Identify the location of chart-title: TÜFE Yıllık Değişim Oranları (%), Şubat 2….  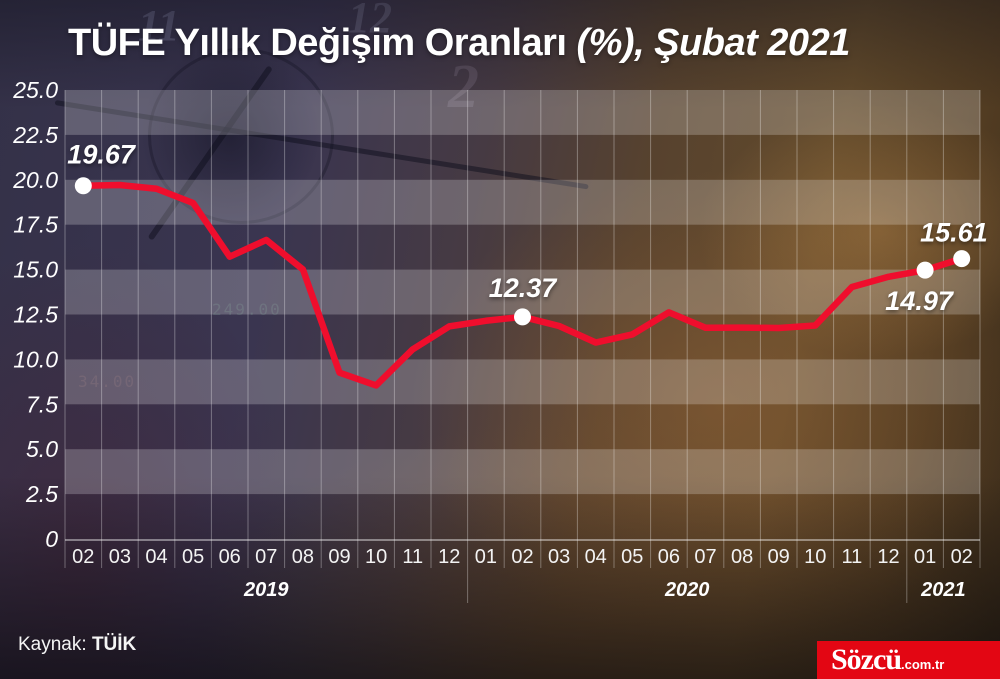
(459, 43).